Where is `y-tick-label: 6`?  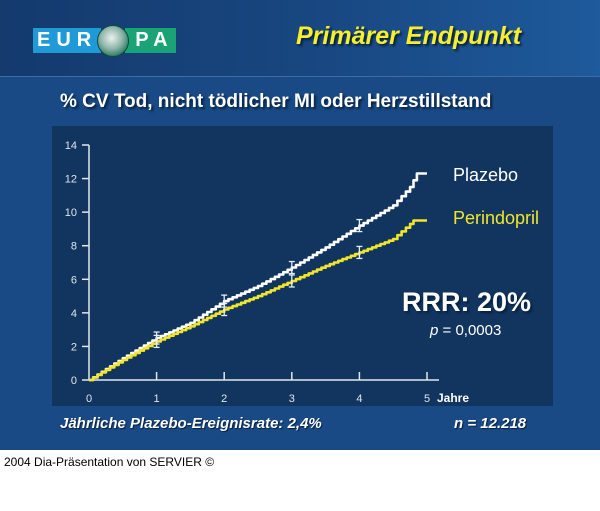
y-tick-label: 6 is located at coordinates (74, 280).